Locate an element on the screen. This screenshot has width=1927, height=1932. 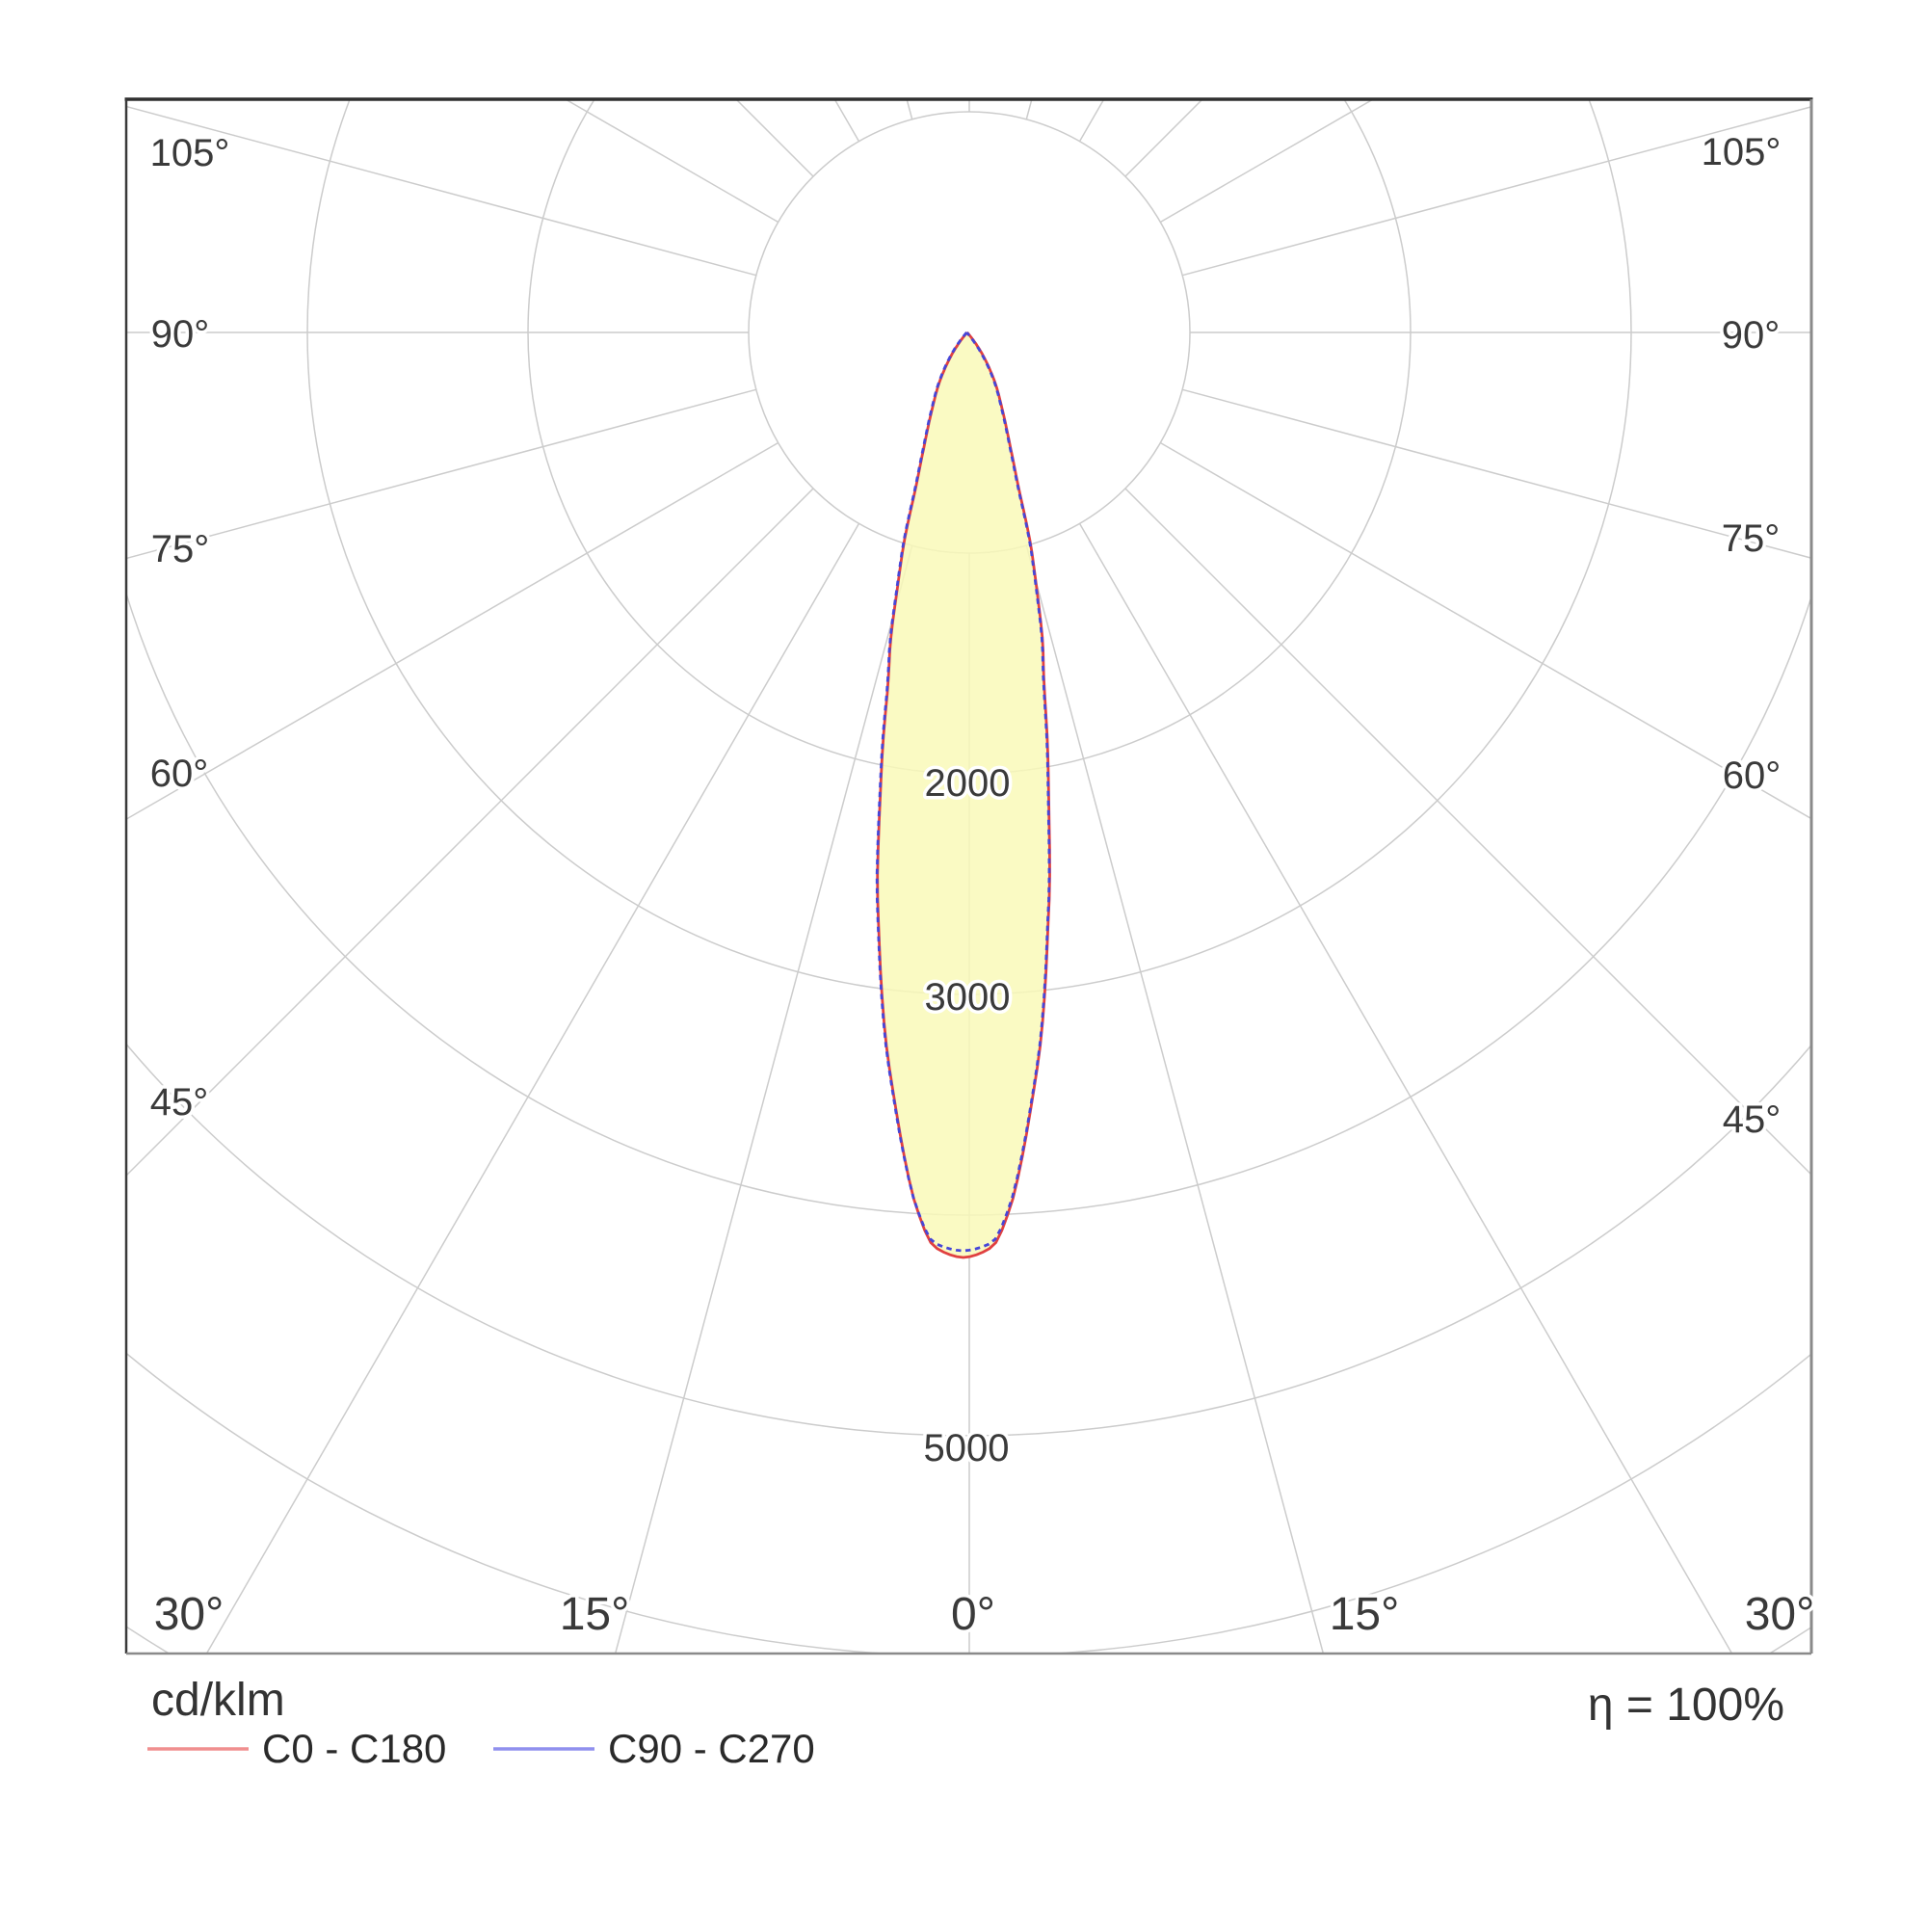
svg-text: 2000 is located at coordinates (968, 783).